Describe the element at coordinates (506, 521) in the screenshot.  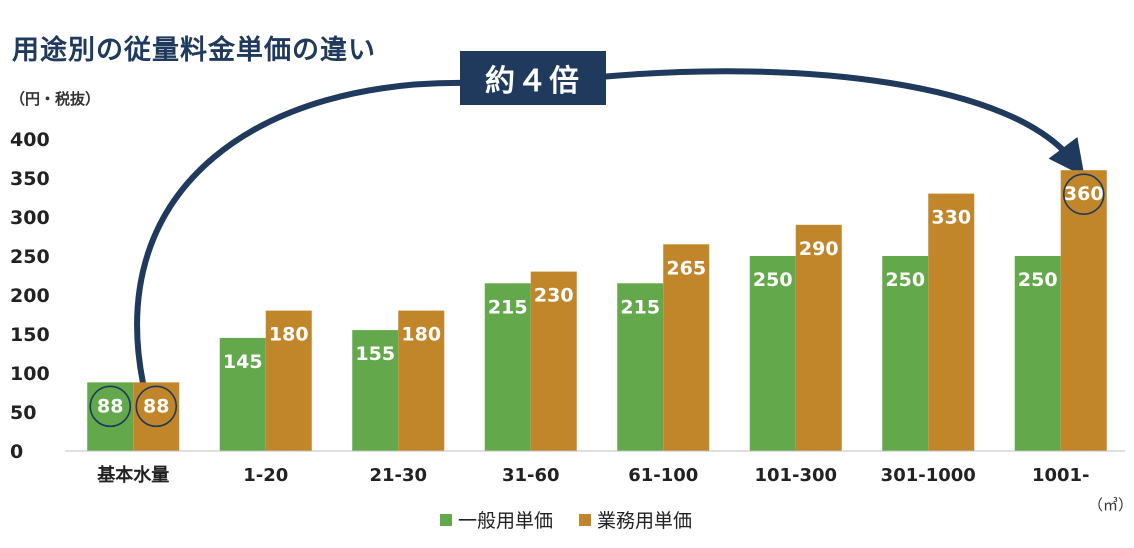
I see `legend-label-general: 一般用単価` at that location.